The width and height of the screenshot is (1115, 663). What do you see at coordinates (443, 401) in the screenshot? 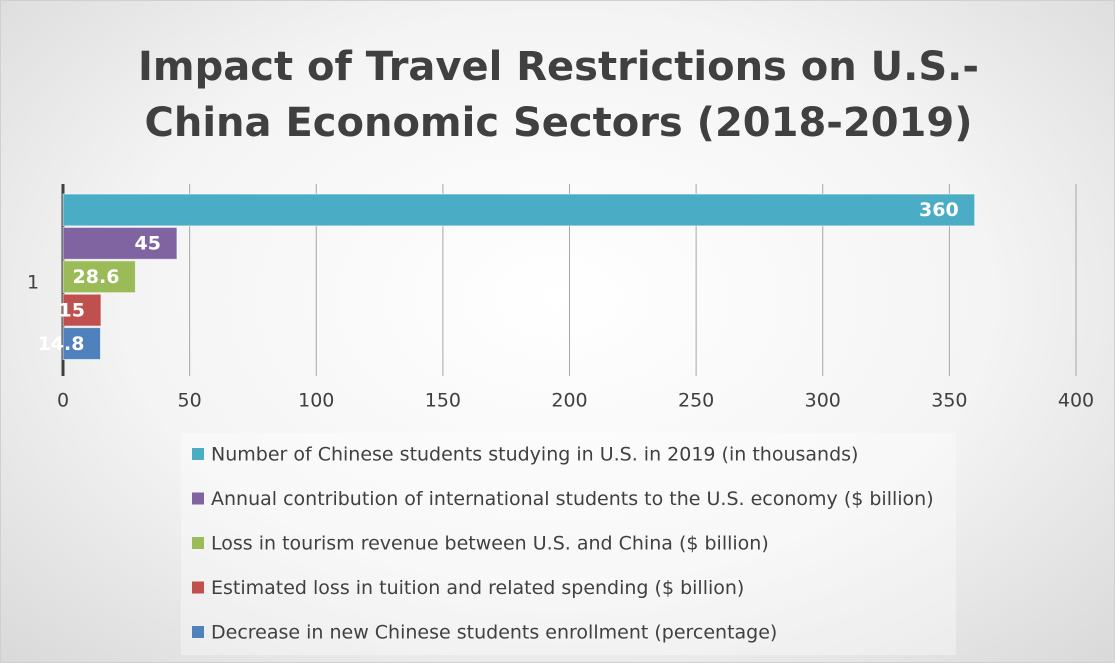
I see `x-tick-label: 150` at bounding box center [443, 401].